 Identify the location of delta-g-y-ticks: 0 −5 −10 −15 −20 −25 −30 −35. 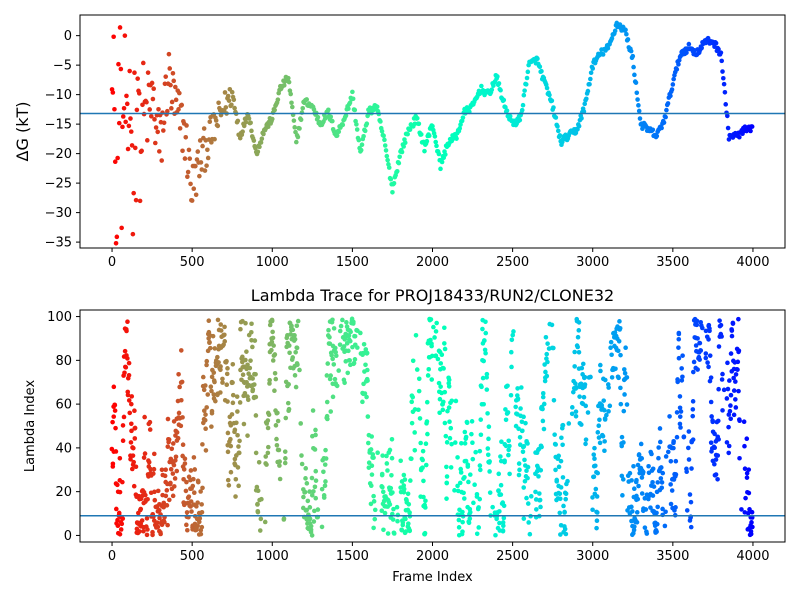
(62, 140).